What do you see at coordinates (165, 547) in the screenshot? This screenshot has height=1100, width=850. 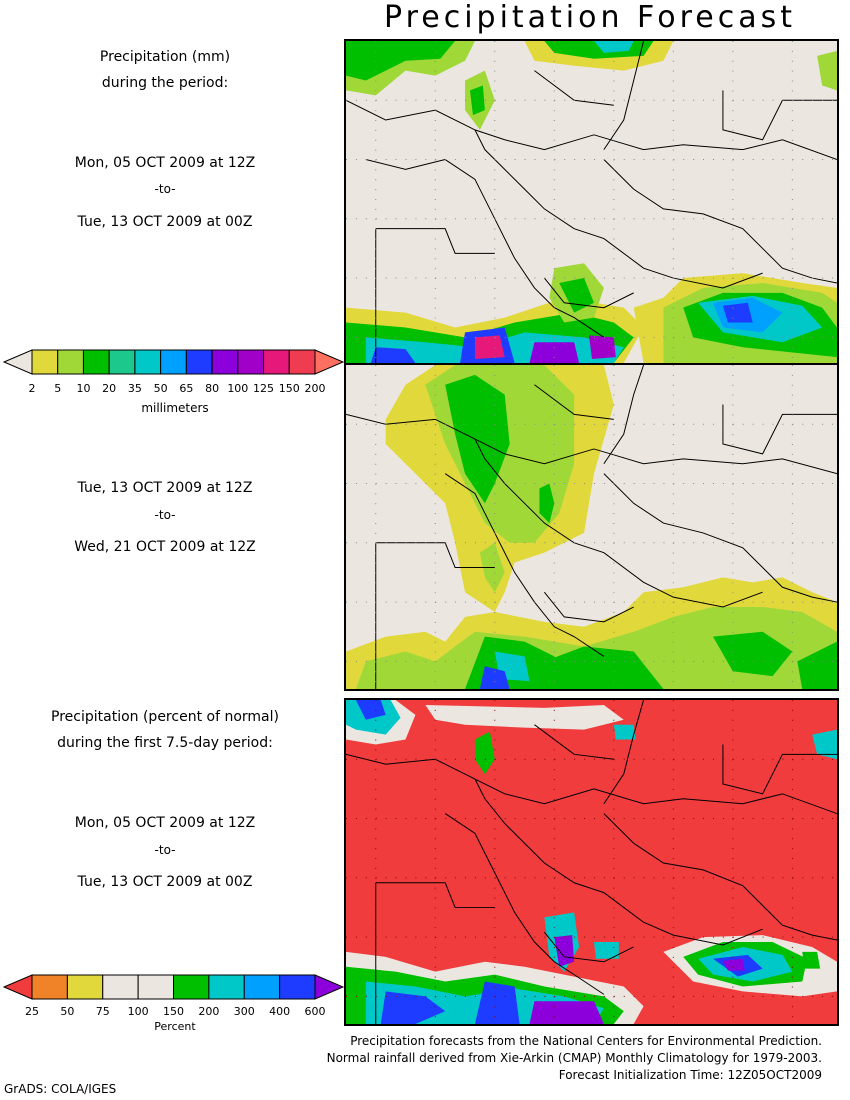 I see `section2-end-date: Wed, 21 OCT 2009 at 12Z` at bounding box center [165, 547].